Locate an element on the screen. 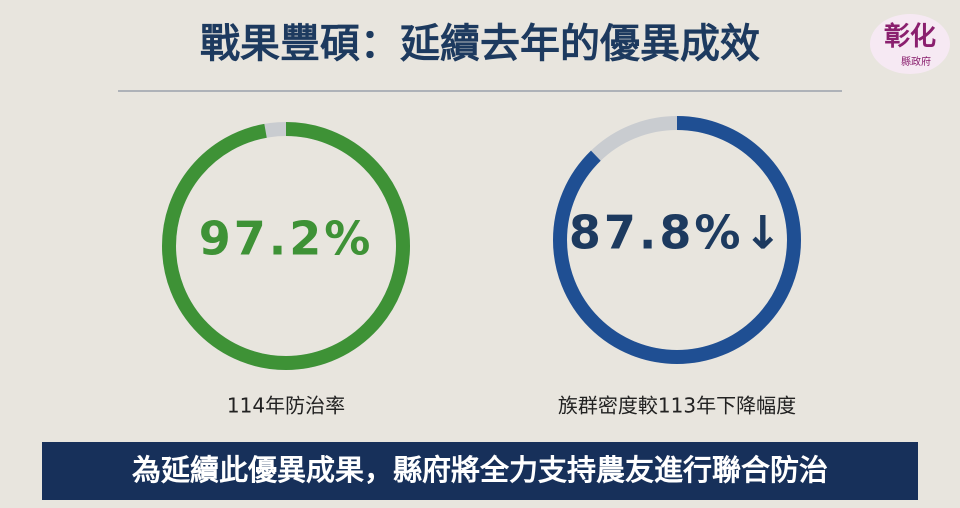 The image size is (960, 508). banner is located at coordinates (480, 471).